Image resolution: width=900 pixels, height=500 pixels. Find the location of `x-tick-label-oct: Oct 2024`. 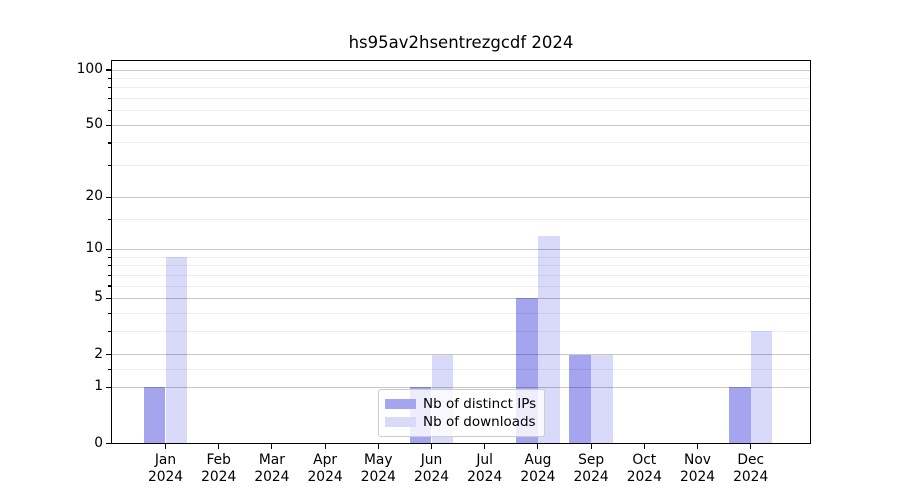

x-tick-label-oct: Oct 2024 is located at coordinates (644, 469).